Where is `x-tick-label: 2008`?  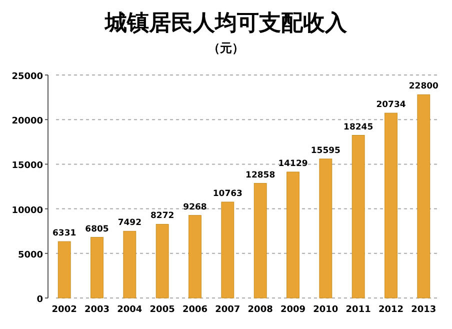
x-tick-label: 2008 is located at coordinates (260, 310).